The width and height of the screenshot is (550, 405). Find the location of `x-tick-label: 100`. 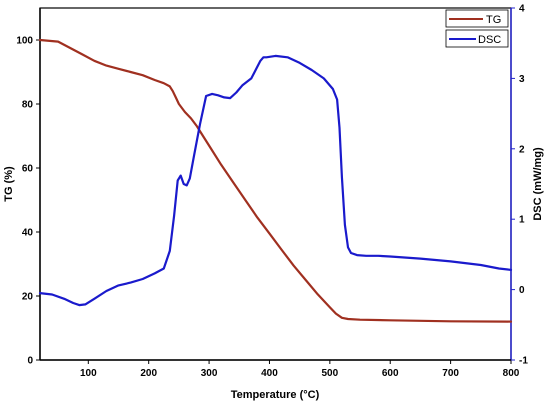

x-tick-label: 100 is located at coordinates (88, 373).